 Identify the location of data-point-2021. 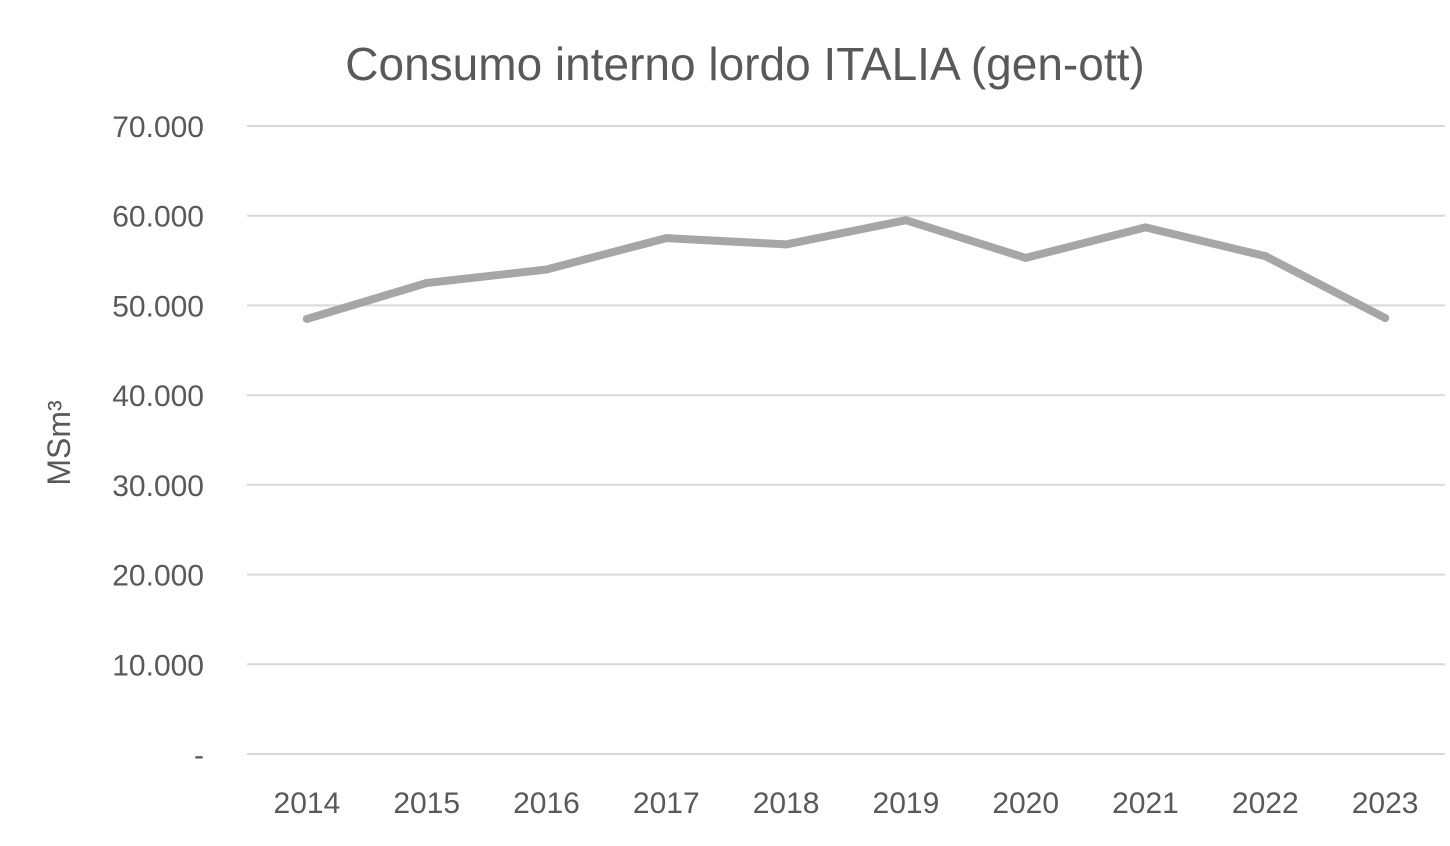
(1145, 227).